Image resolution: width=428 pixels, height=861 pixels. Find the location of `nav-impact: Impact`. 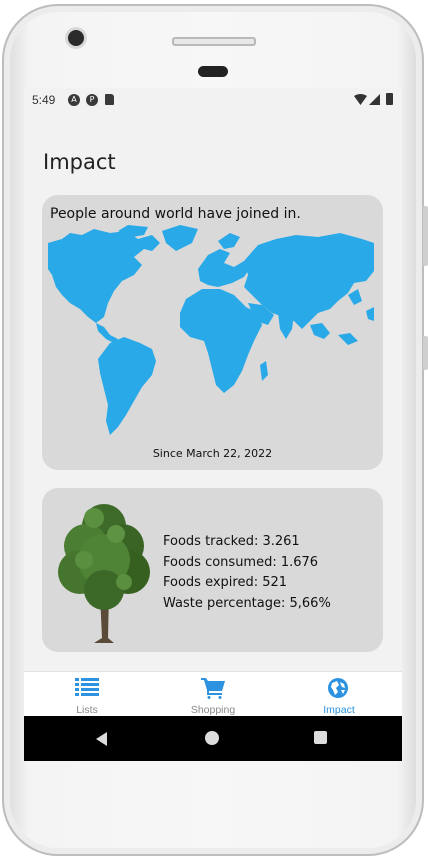

nav-impact: Impact is located at coordinates (339, 694).